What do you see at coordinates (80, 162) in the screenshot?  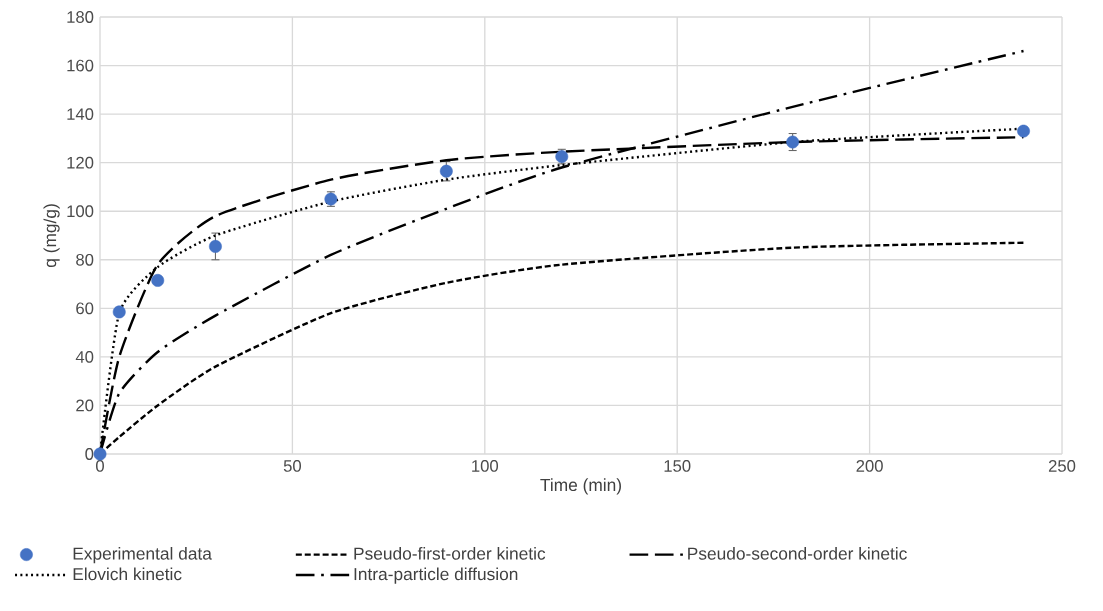 I see `y-tick-label: 120` at bounding box center [80, 162].